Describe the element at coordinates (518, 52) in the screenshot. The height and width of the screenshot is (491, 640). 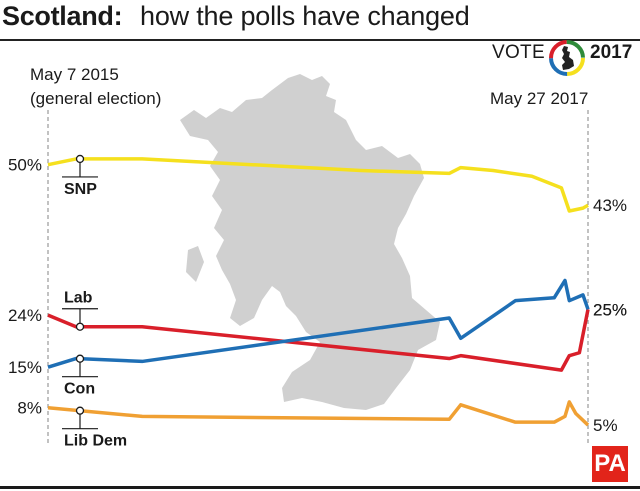
I see `badge-vote-text: VOTE` at that location.